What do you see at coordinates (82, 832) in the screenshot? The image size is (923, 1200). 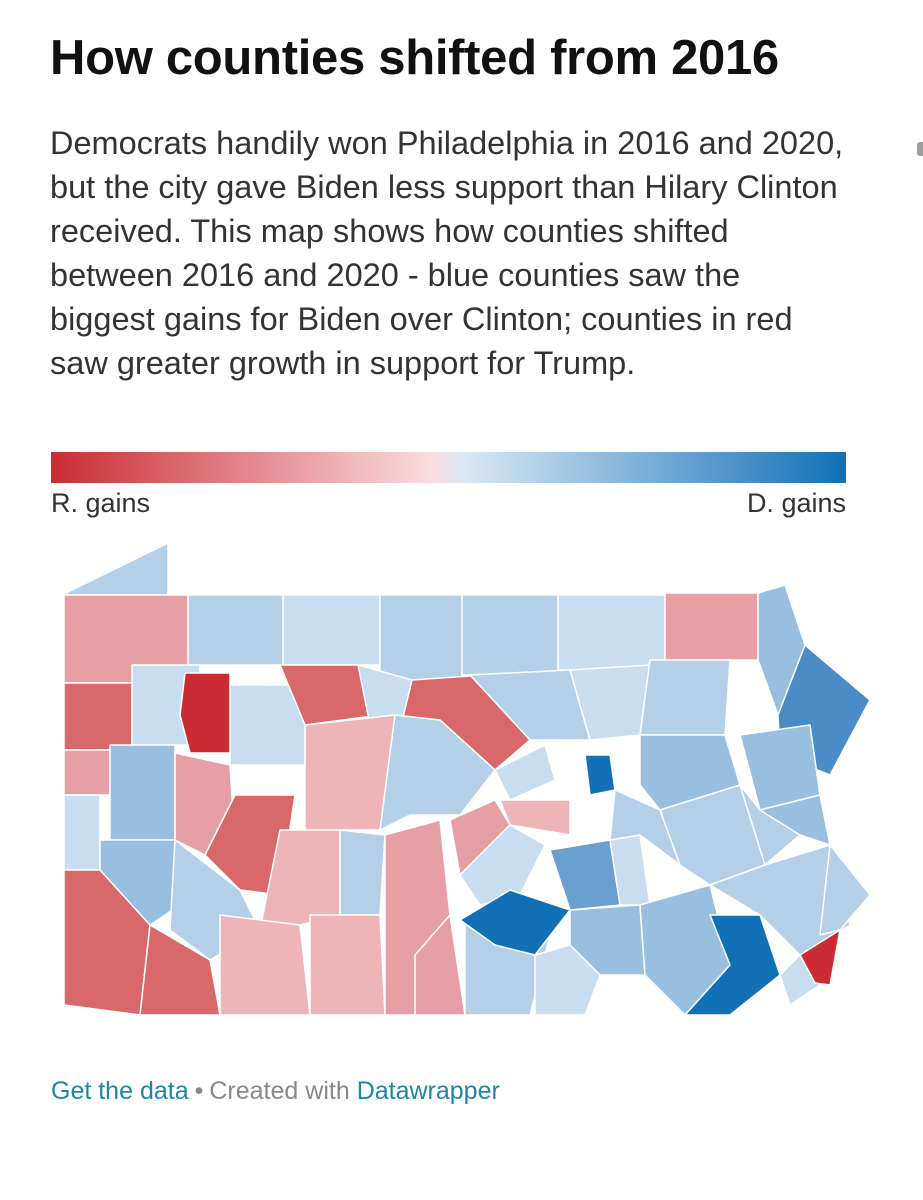 I see `county-beaver` at bounding box center [82, 832].